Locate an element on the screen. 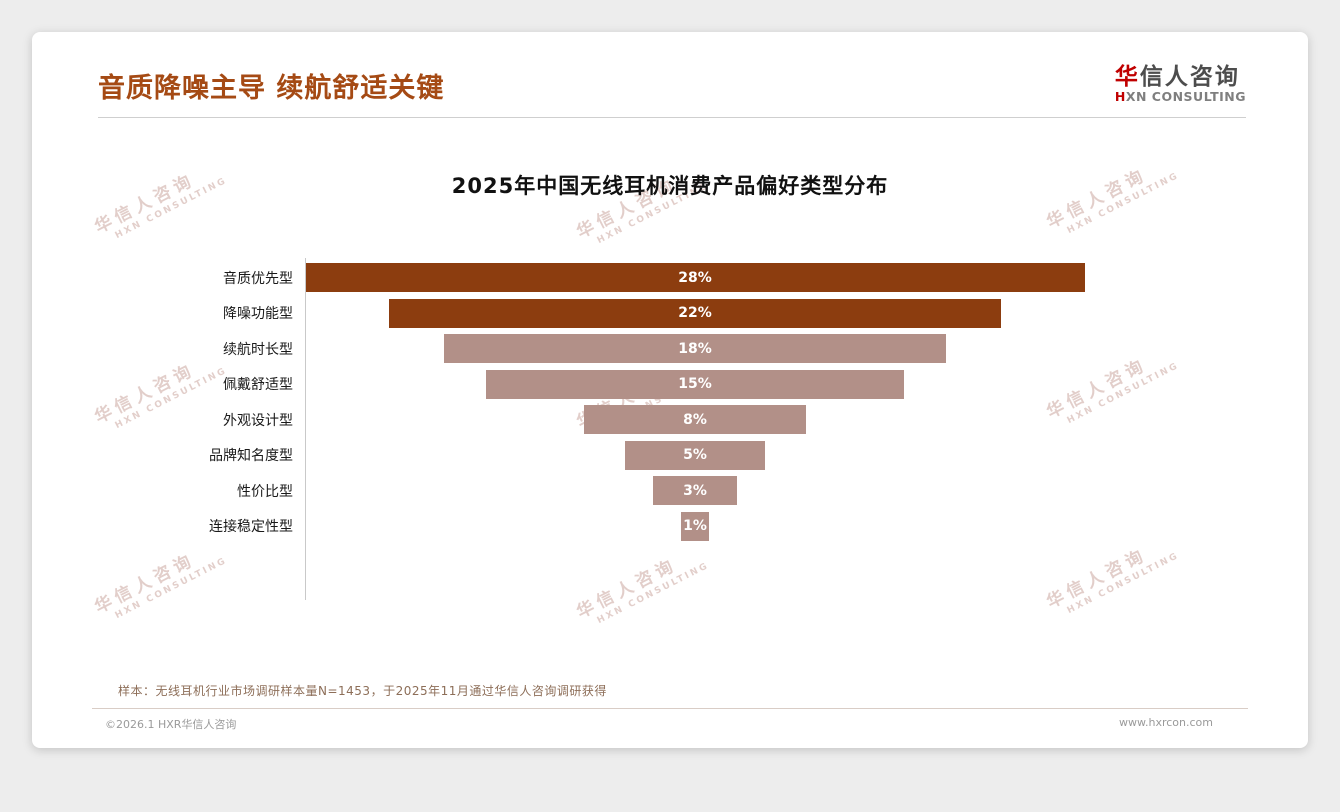 The width and height of the screenshot is (1340, 812). bar-value-label: 18% is located at coordinates (695, 348).